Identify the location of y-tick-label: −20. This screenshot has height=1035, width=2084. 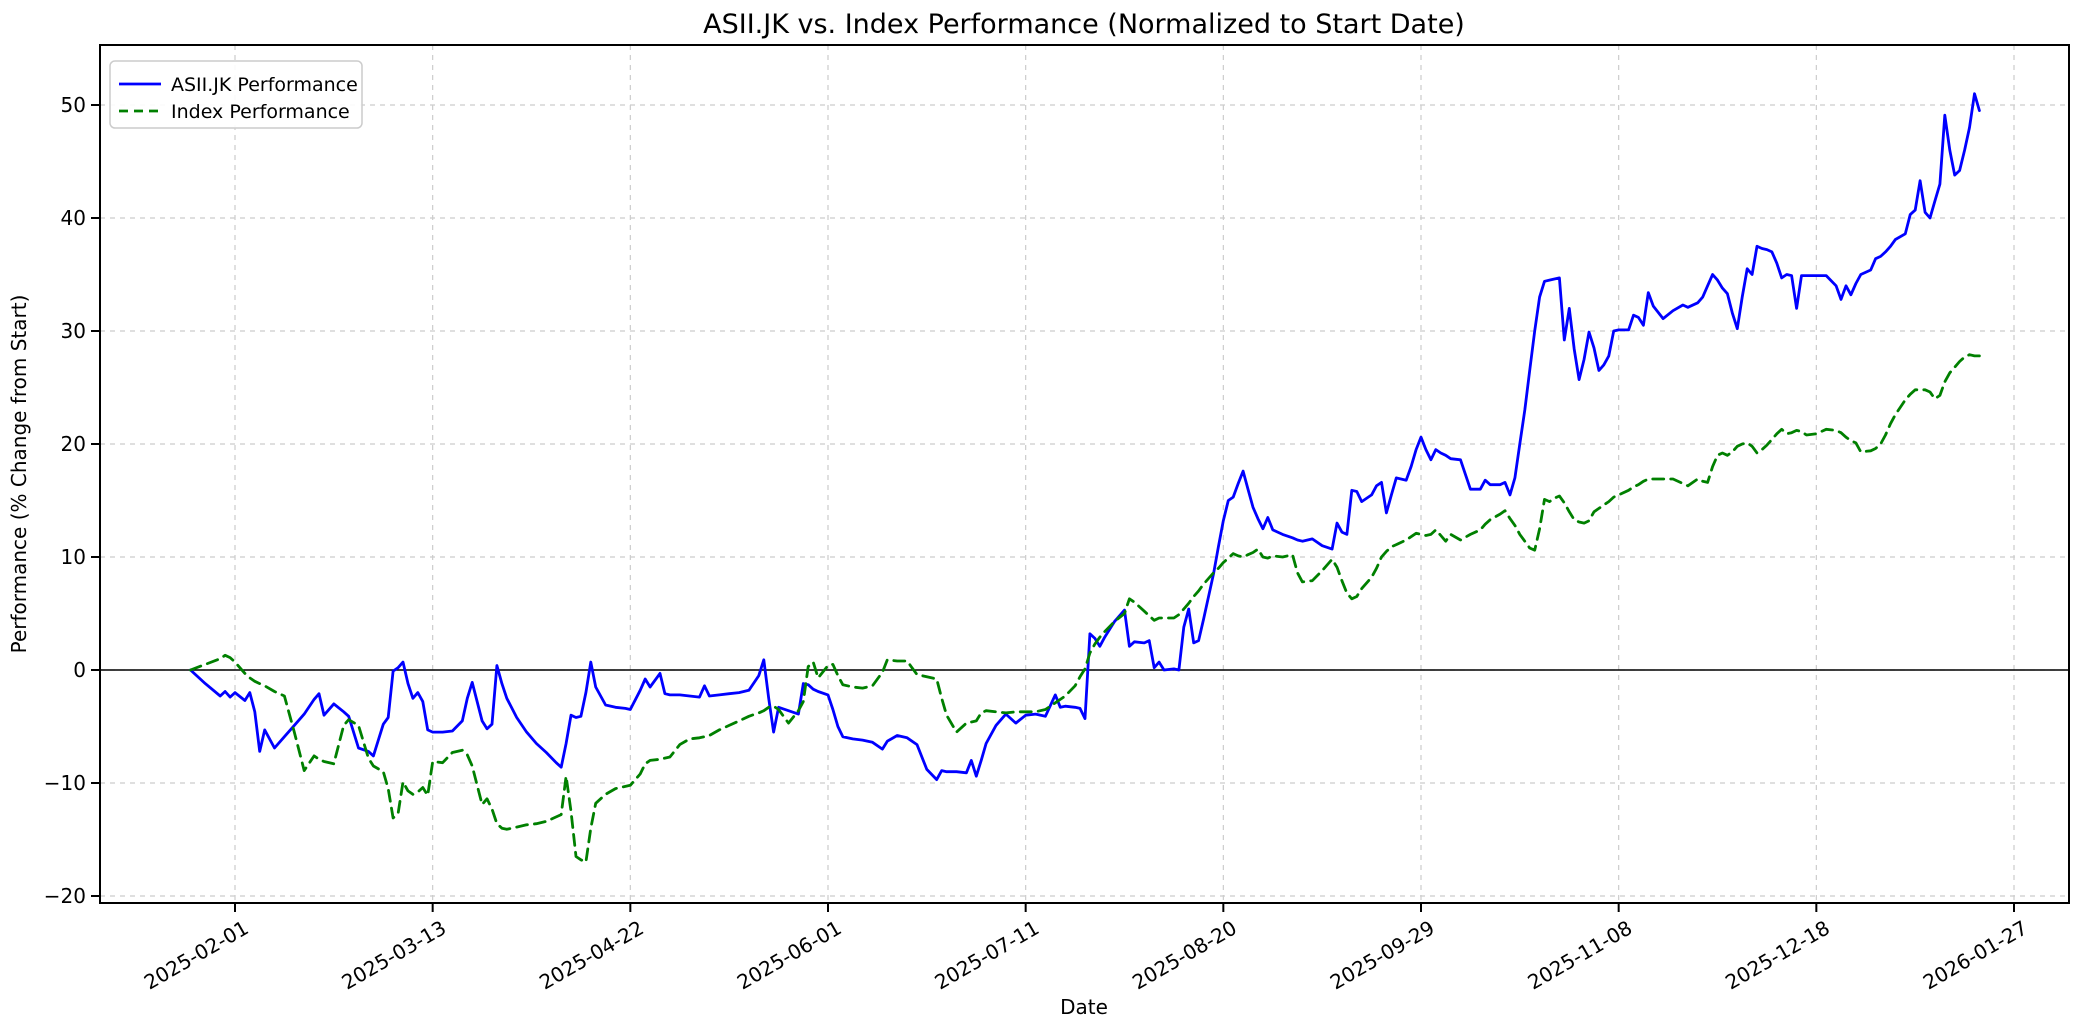
(65, 896).